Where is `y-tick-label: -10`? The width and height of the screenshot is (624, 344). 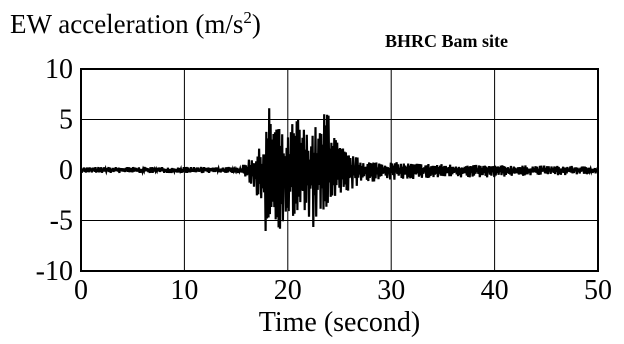
y-tick-label: -10 is located at coordinates (54, 271).